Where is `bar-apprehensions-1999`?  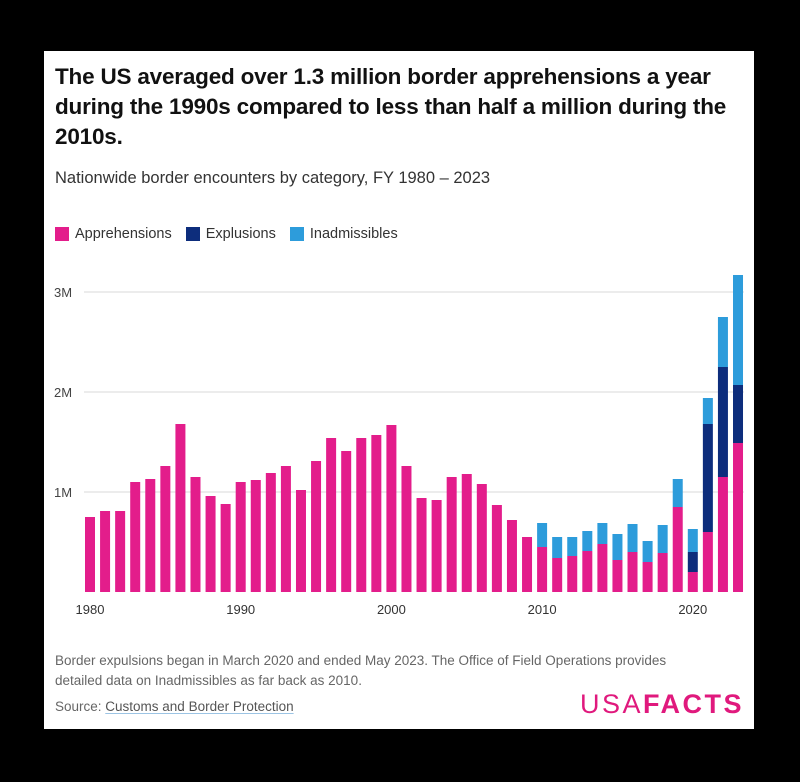
bar-apprehensions-1999 is located at coordinates (376, 513).